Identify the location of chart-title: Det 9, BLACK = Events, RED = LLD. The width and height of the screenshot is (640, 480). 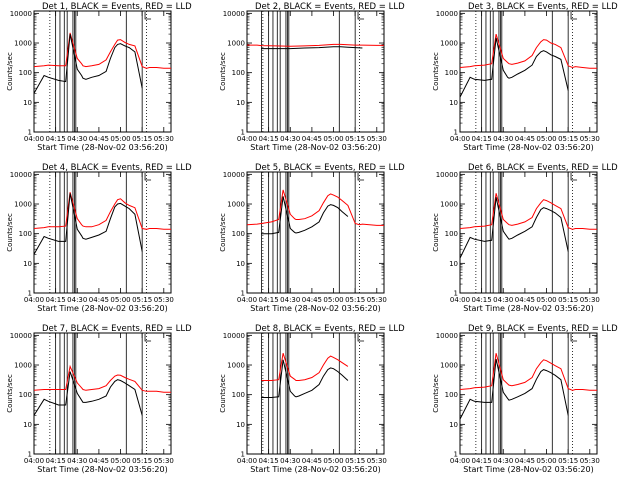
(543, 329).